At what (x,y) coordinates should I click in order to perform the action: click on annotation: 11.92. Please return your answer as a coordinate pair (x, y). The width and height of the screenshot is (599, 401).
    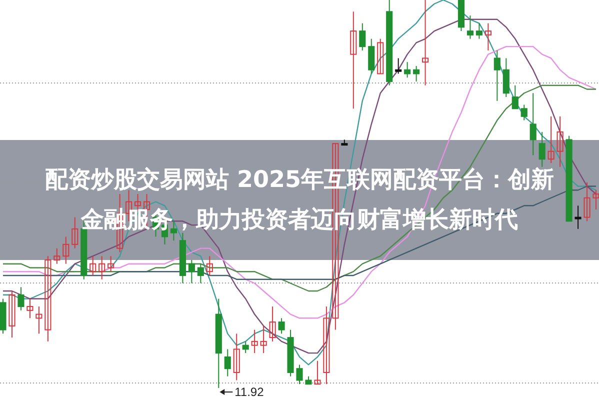
    Looking at the image, I should click on (249, 392).